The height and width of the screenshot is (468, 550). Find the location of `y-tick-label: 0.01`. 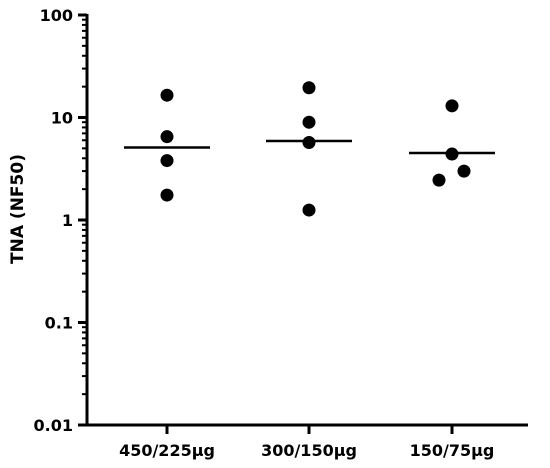

y-tick-label: 0.01 is located at coordinates (53, 425).